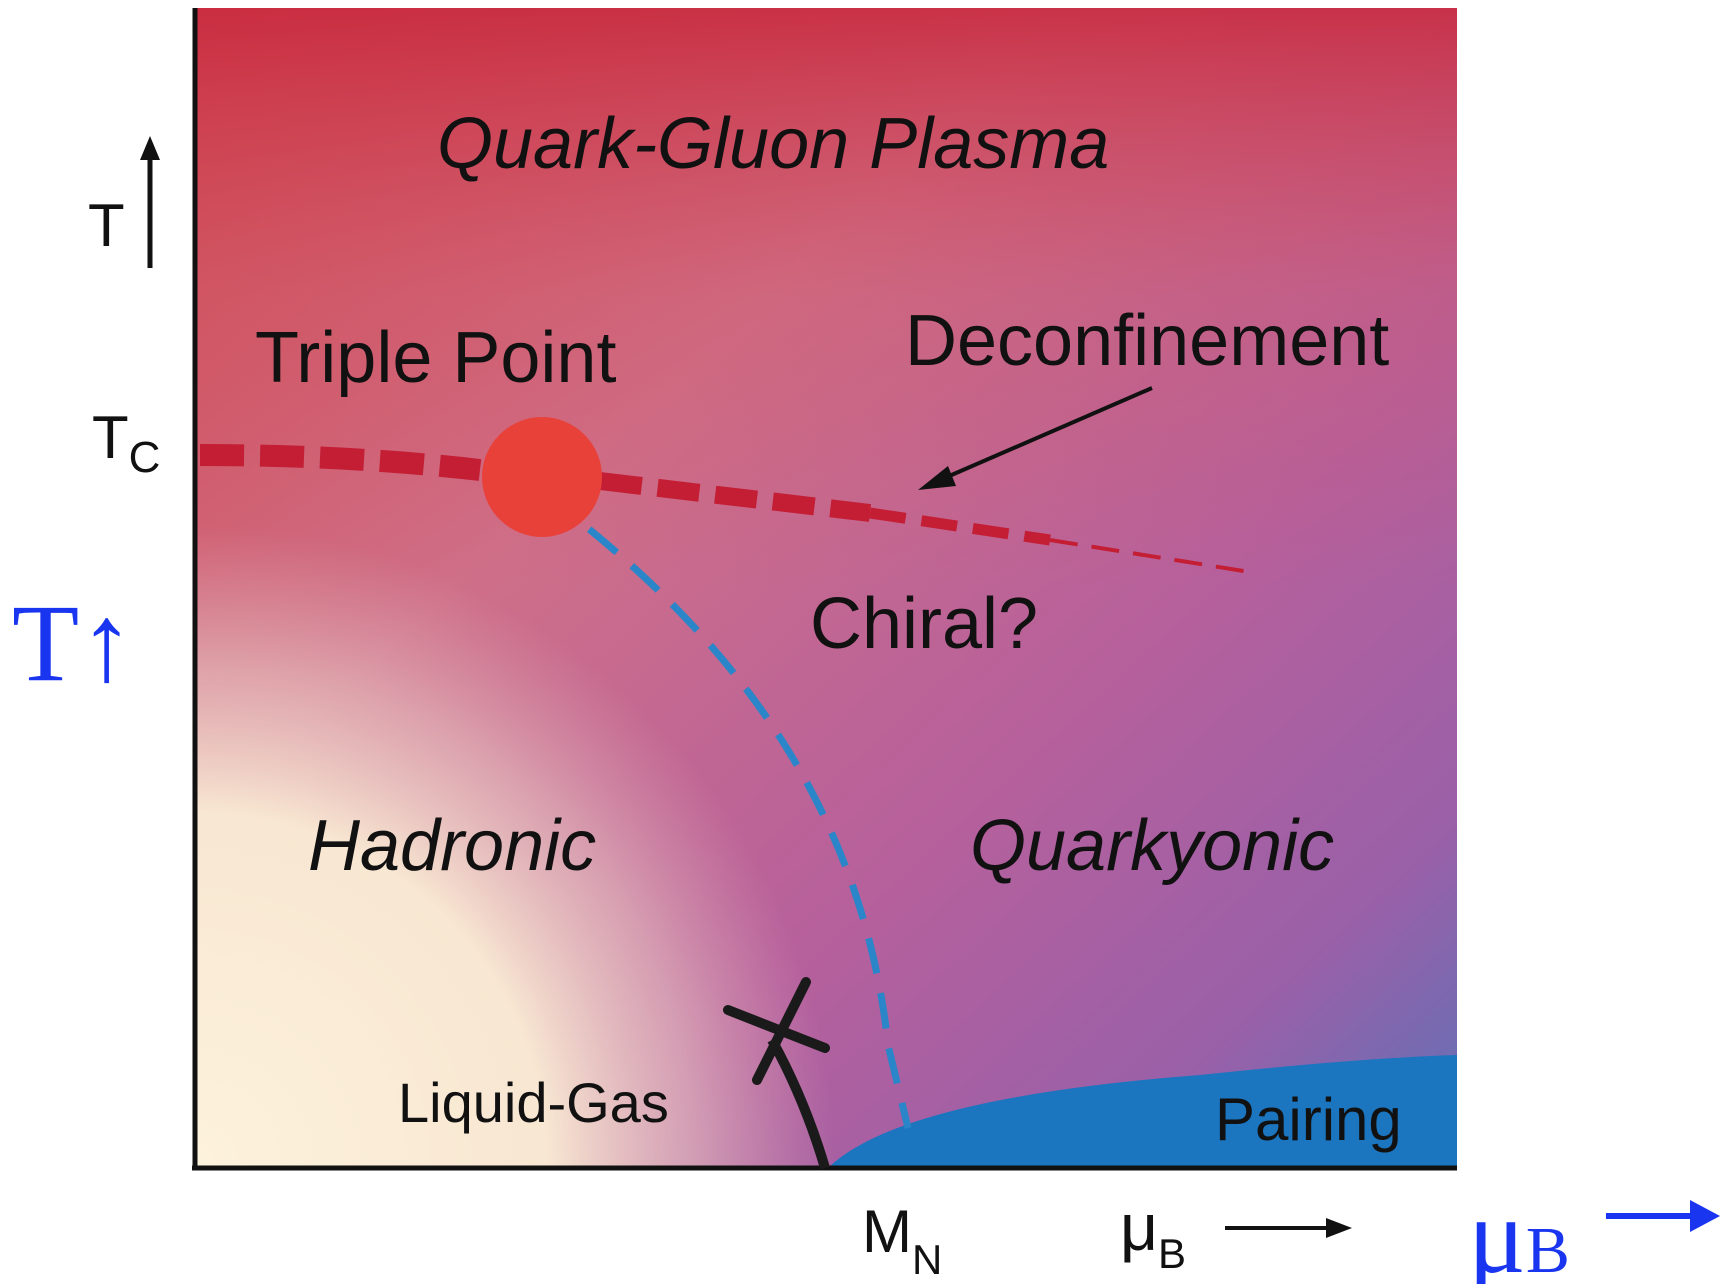 This screenshot has height=1284, width=1724. I want to click on mu-b-label-main: μ, so click(1139, 1227).